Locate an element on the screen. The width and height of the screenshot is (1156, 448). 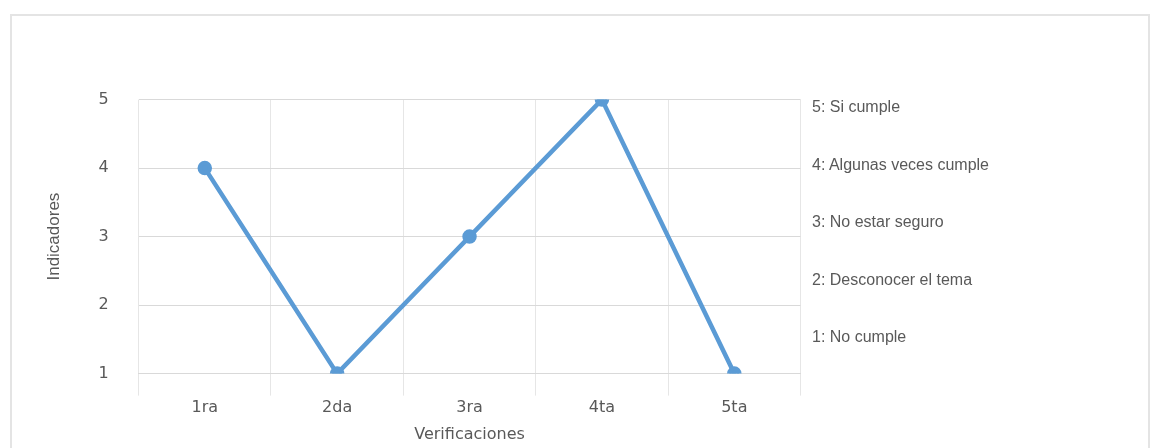
x-tick-label: 4ta is located at coordinates (602, 407).